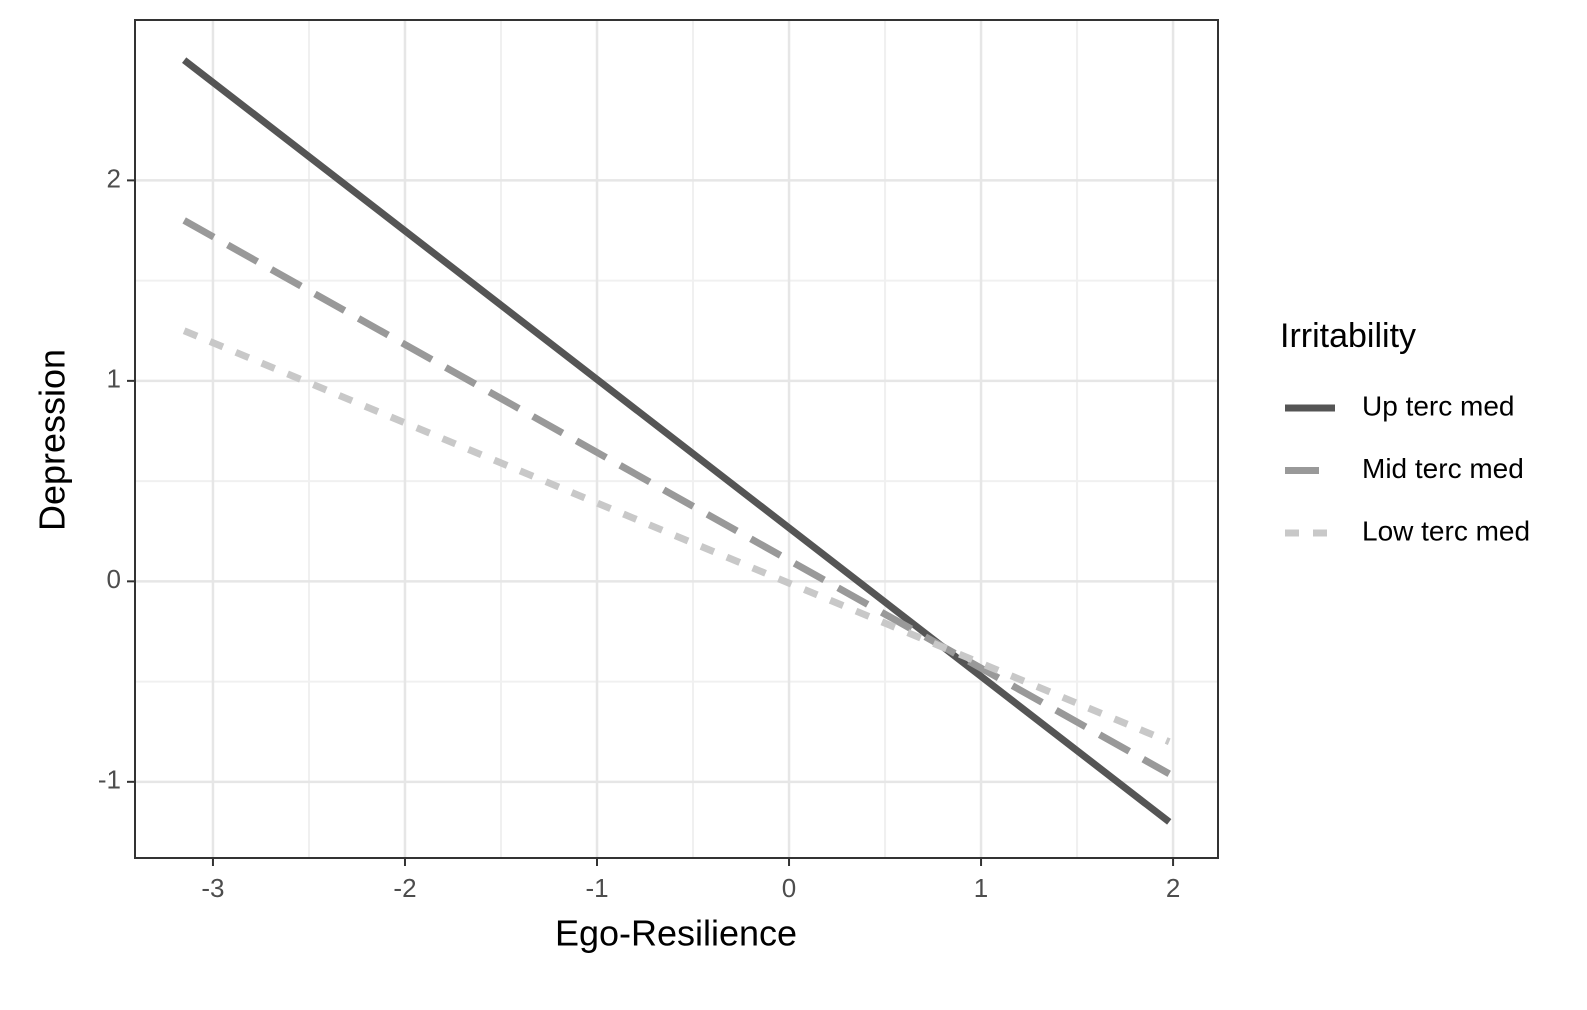 This screenshot has height=1010, width=1587. I want to click on x-tick-label: -3, so click(212, 888).